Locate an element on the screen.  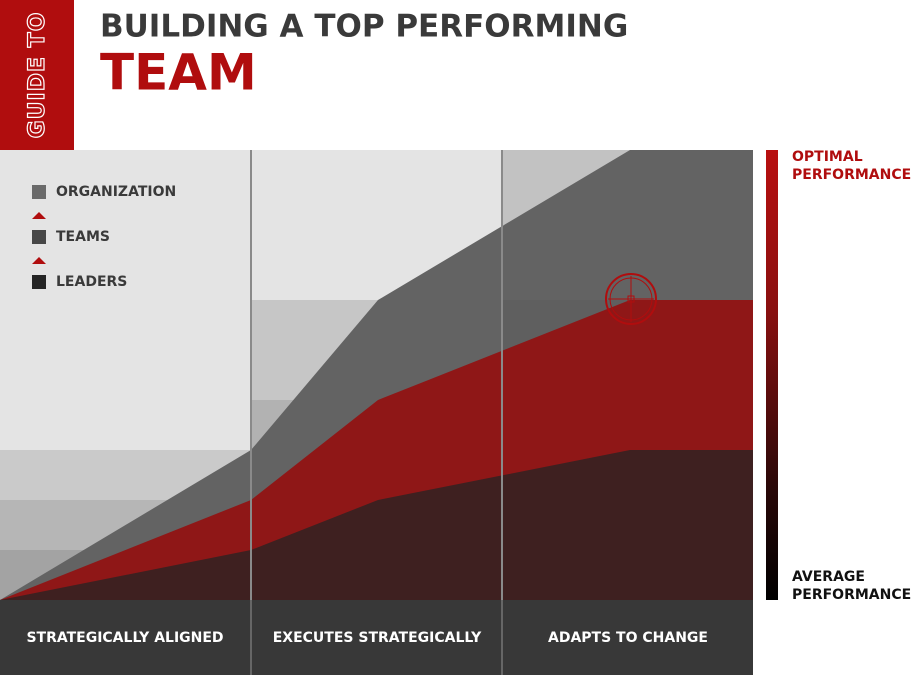
tab is located at coordinates (37, 75).